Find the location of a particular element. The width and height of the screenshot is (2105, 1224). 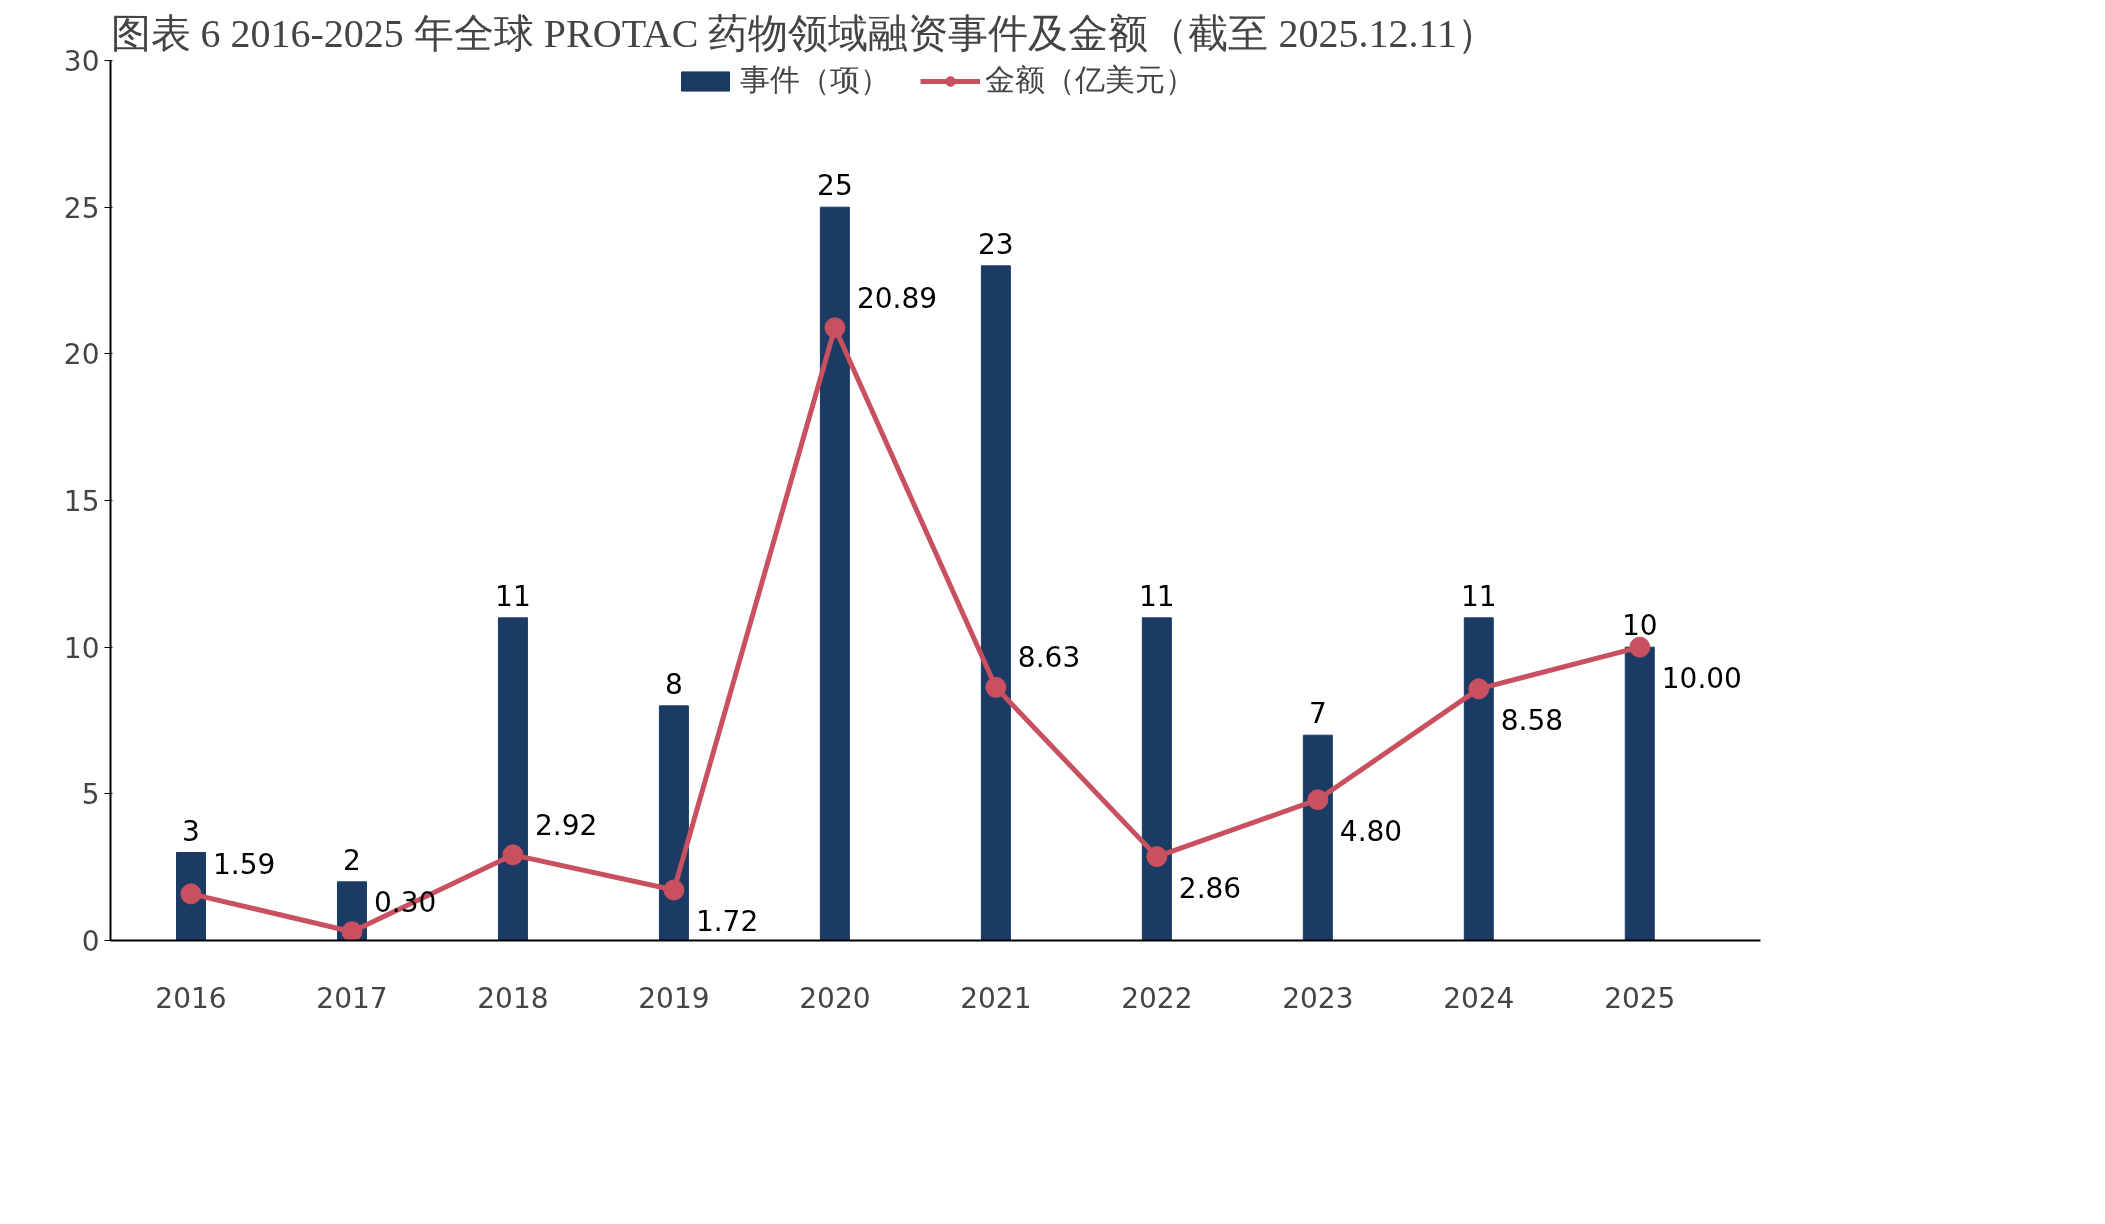

x-tick-label: 2024 is located at coordinates (1479, 998).